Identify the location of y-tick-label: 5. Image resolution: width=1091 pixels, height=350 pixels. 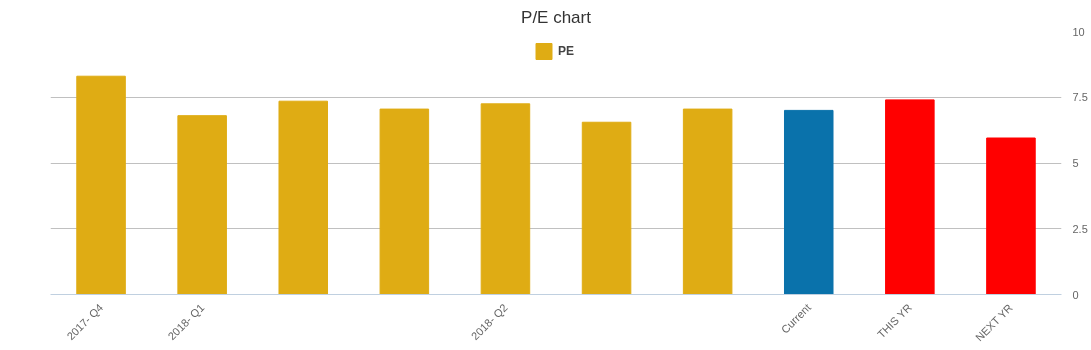
(1075, 163).